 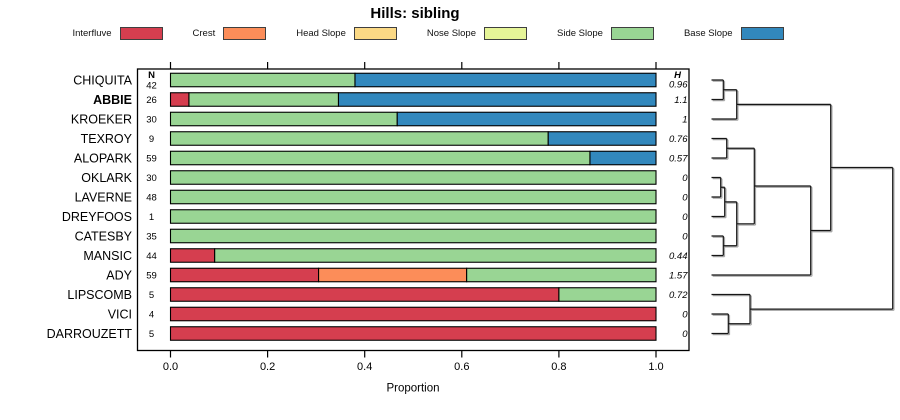 I want to click on h-value: 0.57, so click(x=678, y=159).